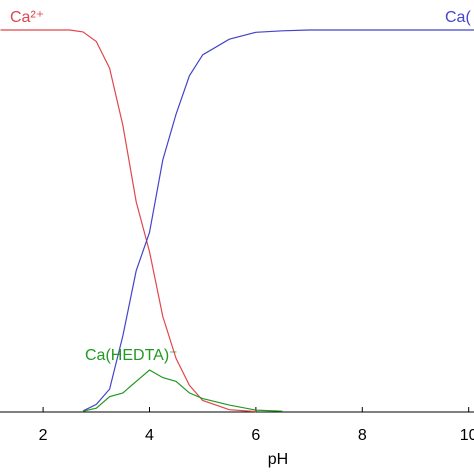 The image size is (474, 474). Describe the element at coordinates (362, 435) in the screenshot. I see `x-tick-label: 8` at that location.